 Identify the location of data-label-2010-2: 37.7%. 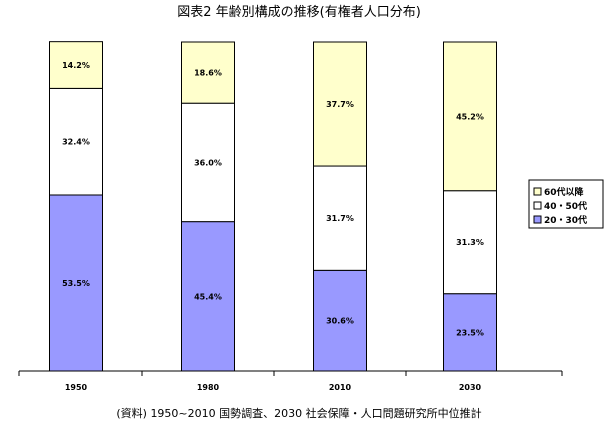
(340, 104).